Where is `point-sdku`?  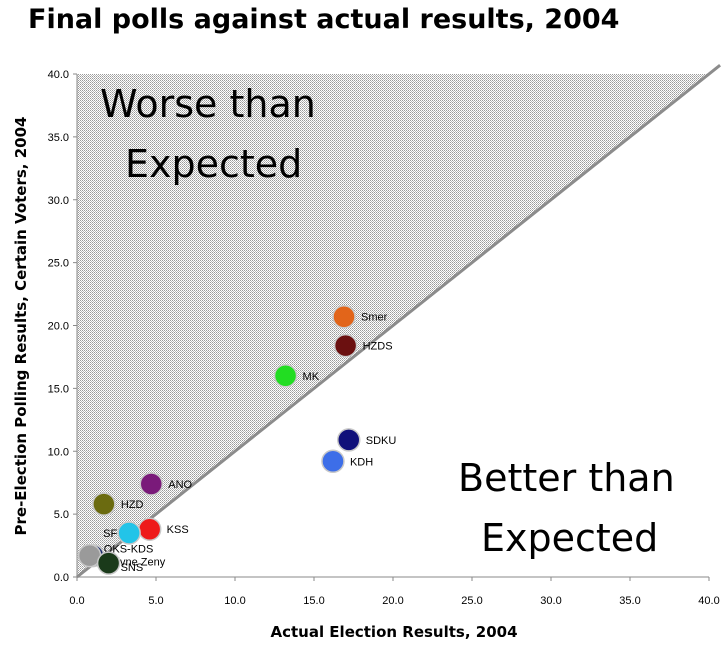 point-sdku is located at coordinates (349, 440).